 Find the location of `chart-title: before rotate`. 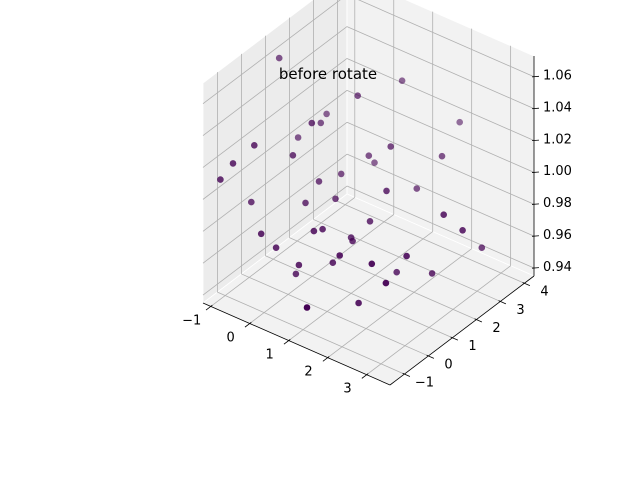

chart-title: before rotate is located at coordinates (328, 74).